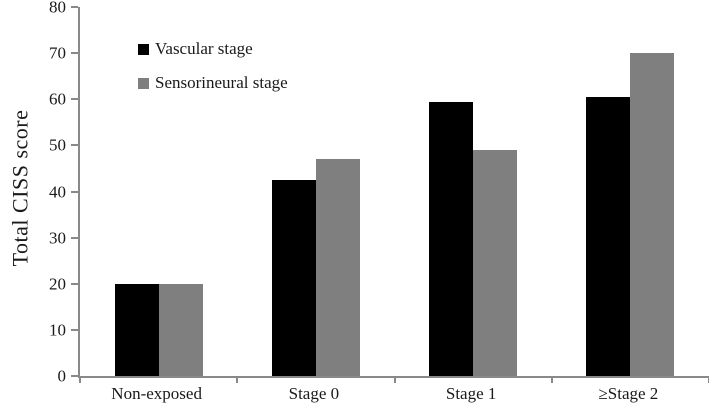 This screenshot has height=407, width=709. Describe the element at coordinates (143, 49) in the screenshot. I see `vascular-swatch-icon` at that location.